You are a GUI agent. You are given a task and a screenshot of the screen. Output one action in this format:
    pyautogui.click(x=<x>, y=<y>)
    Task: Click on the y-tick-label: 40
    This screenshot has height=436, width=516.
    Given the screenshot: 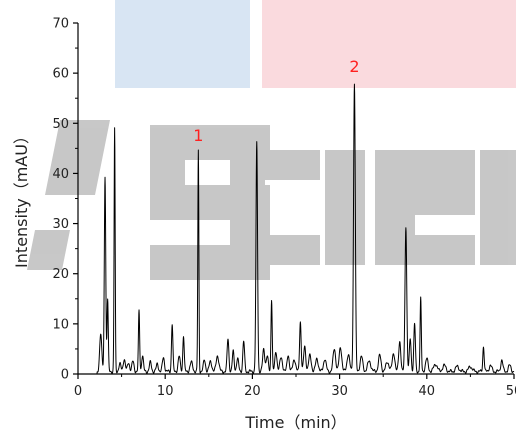 What is the action you would take?
    pyautogui.click(x=60, y=174)
    